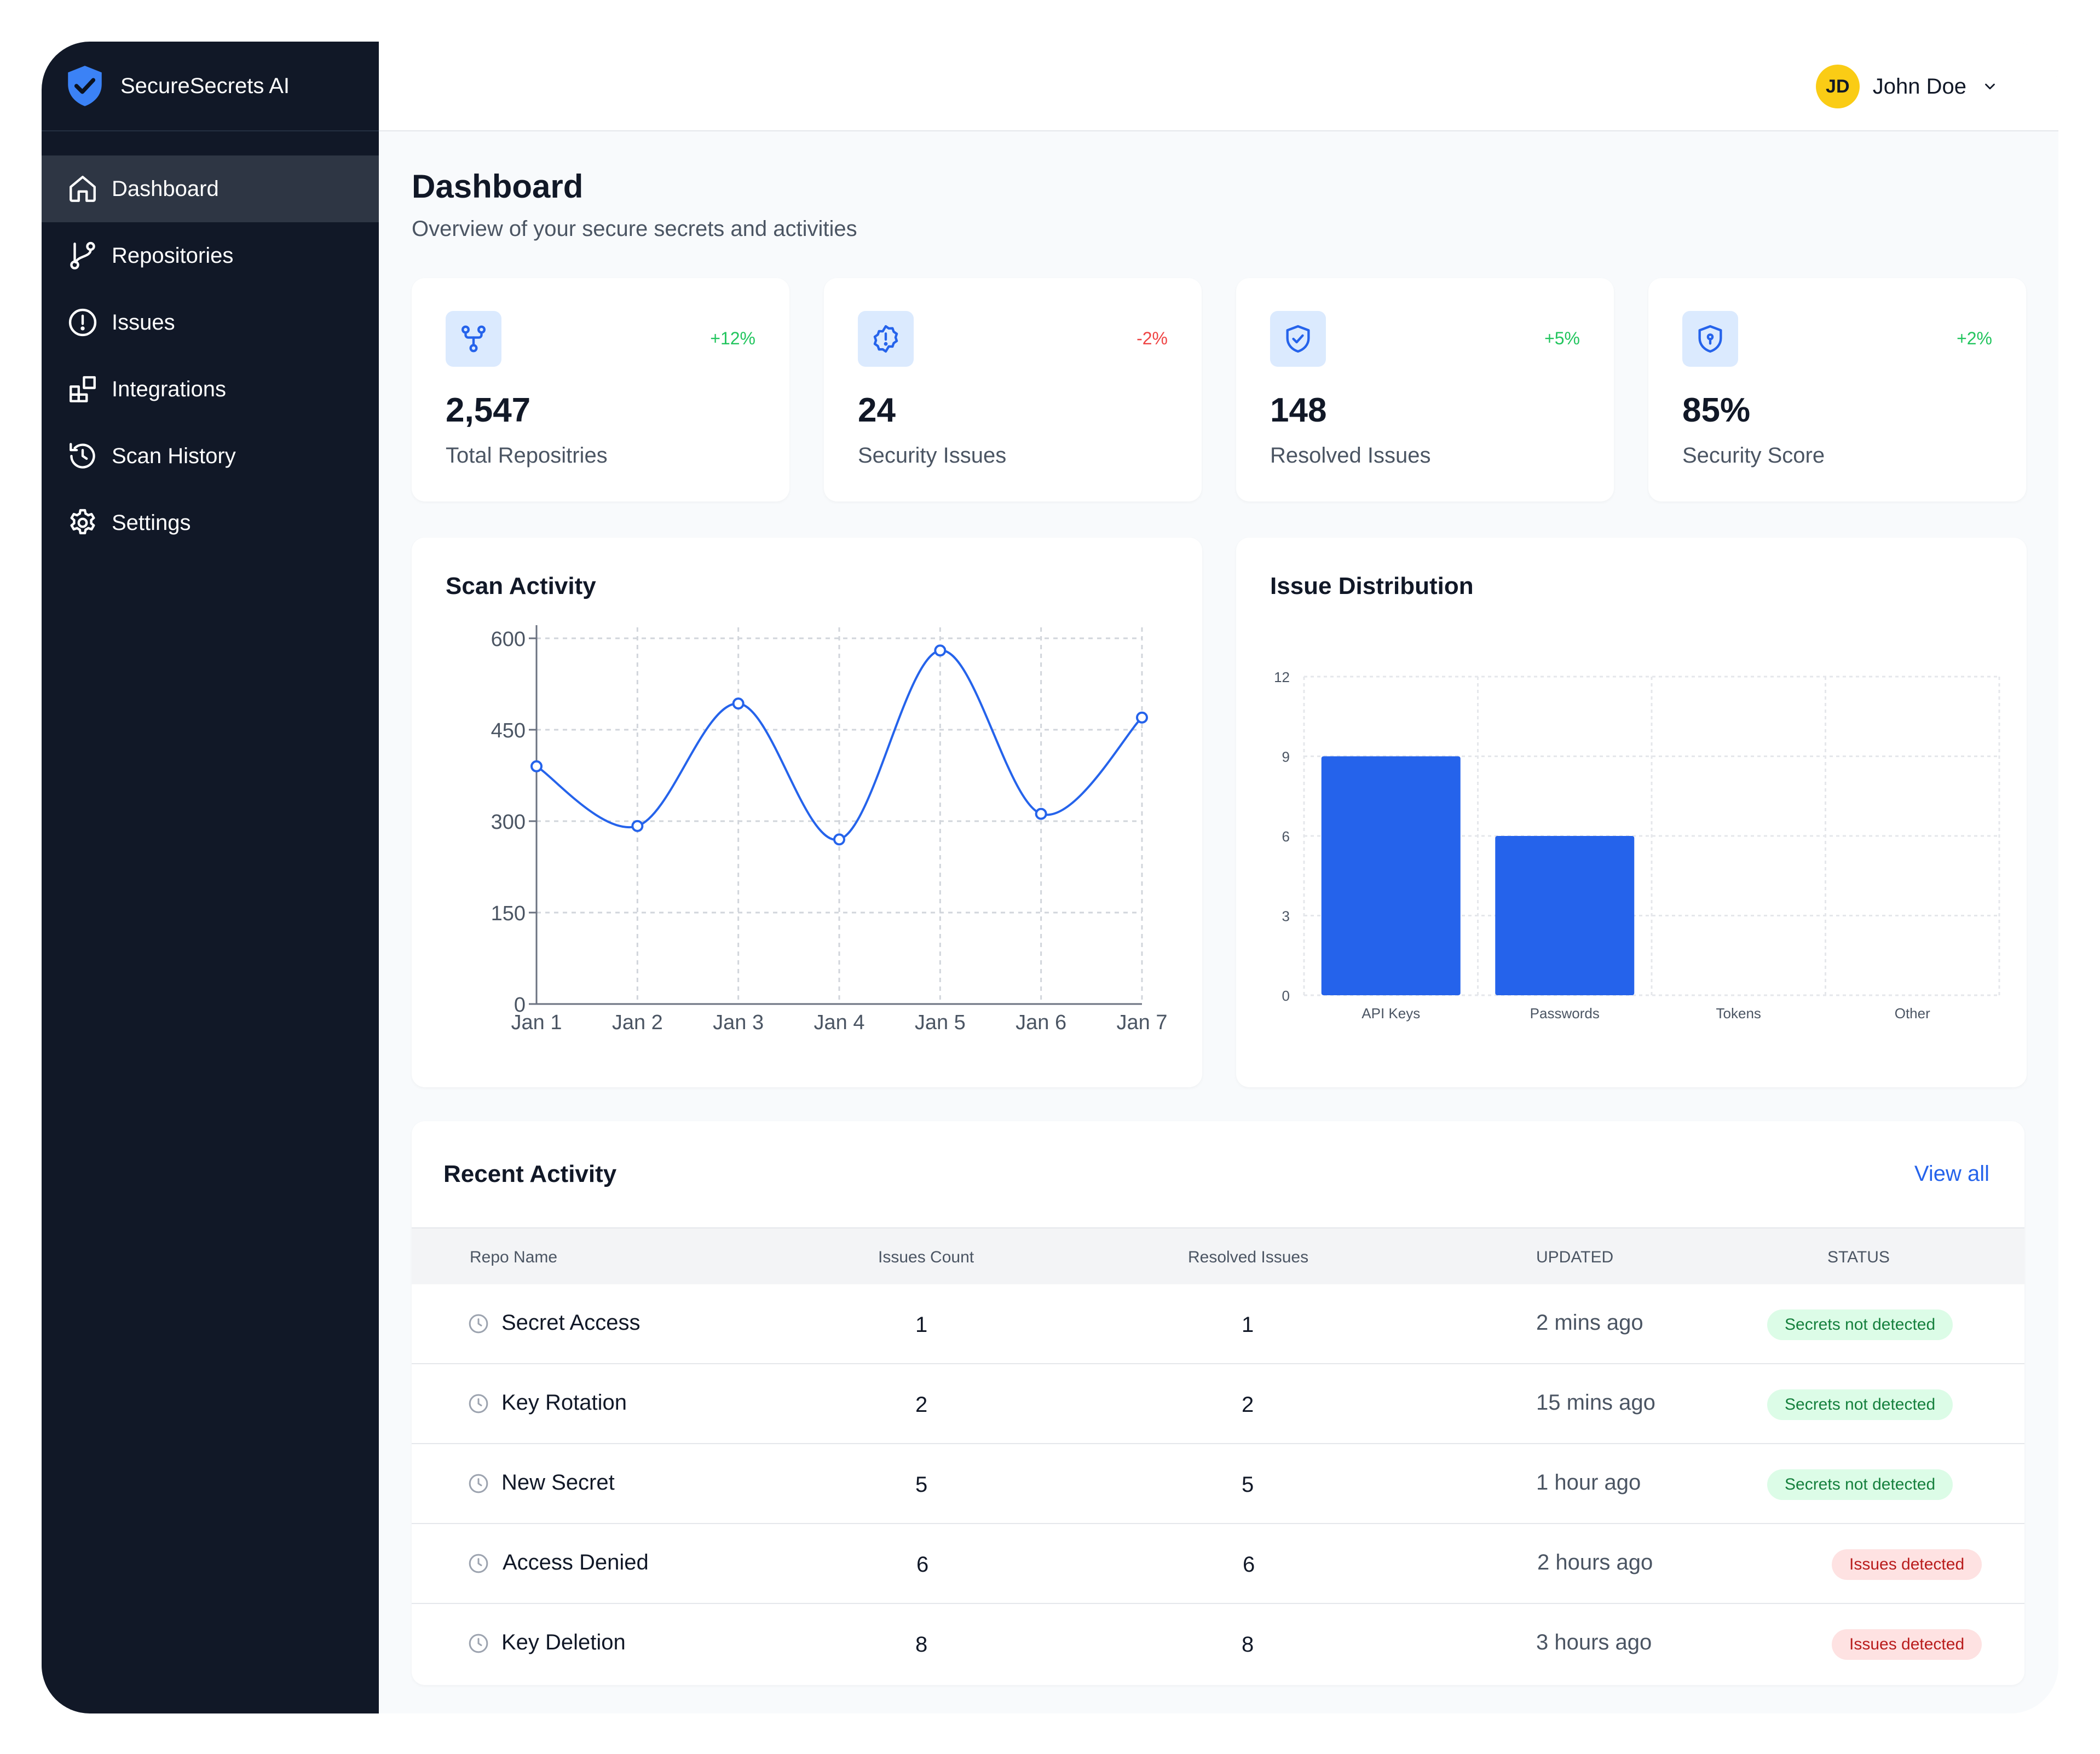 The width and height of the screenshot is (2100, 1754). I want to click on sidebar-item-repositories: Repositories, so click(210, 255).